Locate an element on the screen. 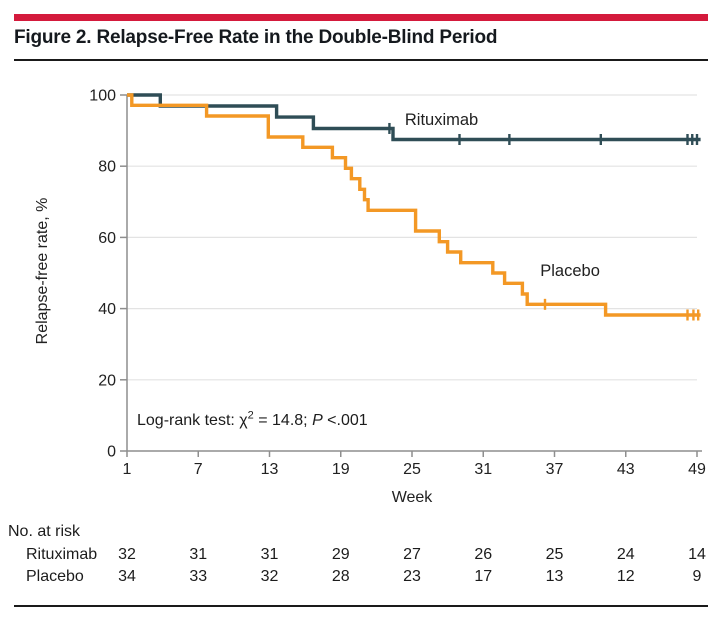 The image size is (722, 617). at-risk-value: 28 is located at coordinates (340, 576).